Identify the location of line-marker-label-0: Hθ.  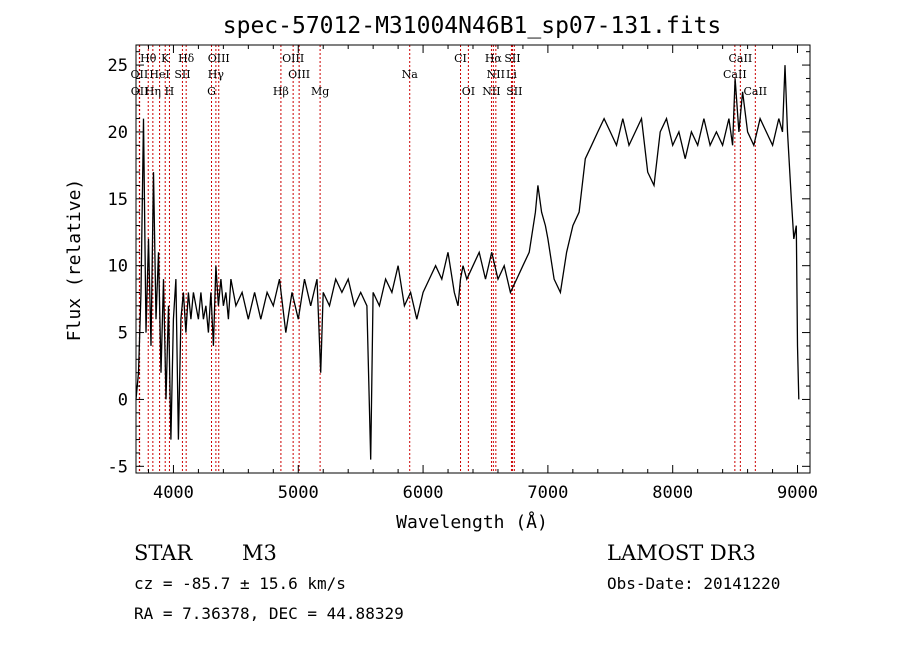
(148, 58).